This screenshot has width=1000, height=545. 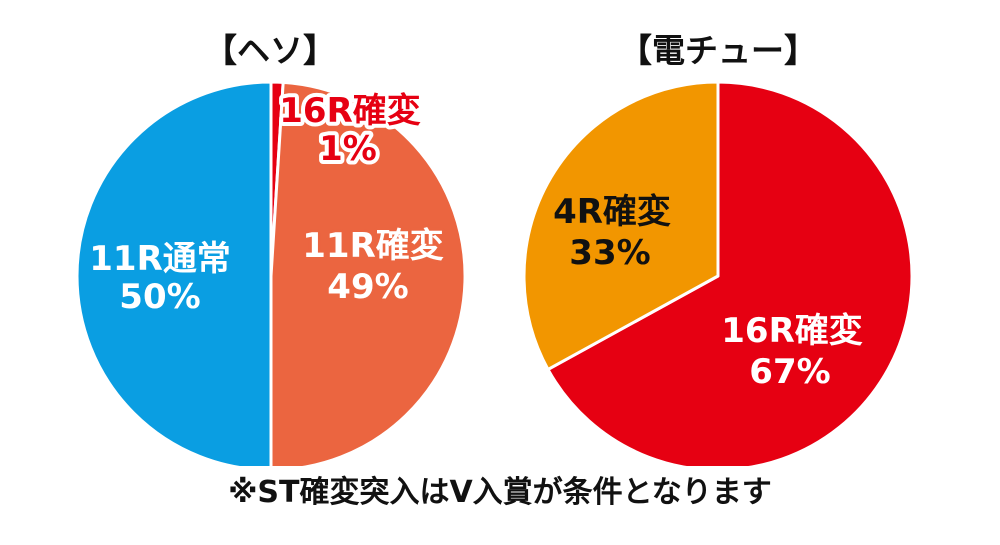 I want to click on slice-label-11r-normal-value: 50%, so click(x=159, y=297).